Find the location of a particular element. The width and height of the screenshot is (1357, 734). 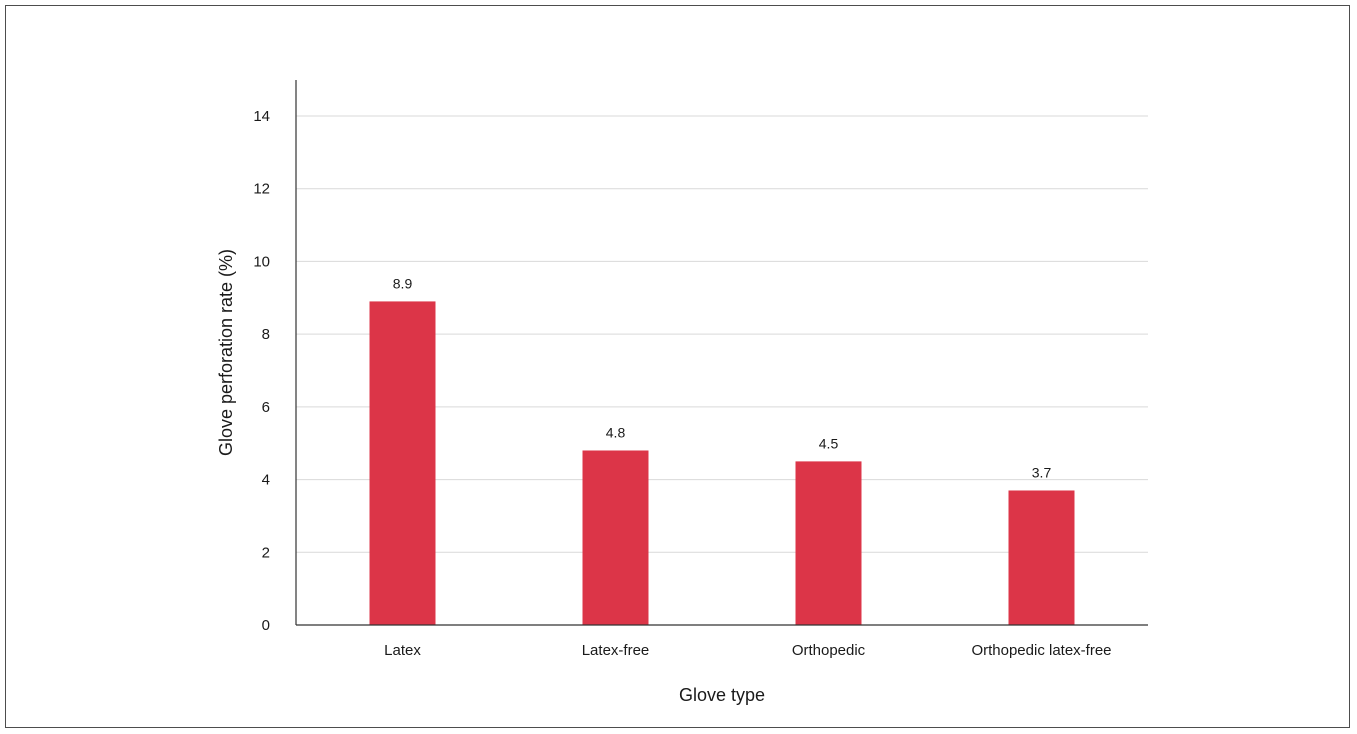

data-label: 4.8 is located at coordinates (616, 432).